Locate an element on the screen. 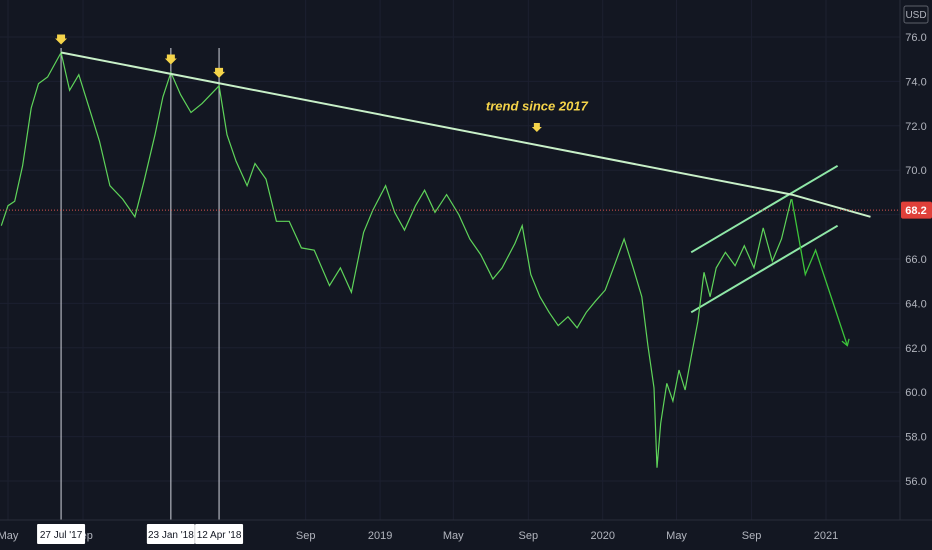 The height and width of the screenshot is (550, 932). projection-line is located at coordinates (819, 272).